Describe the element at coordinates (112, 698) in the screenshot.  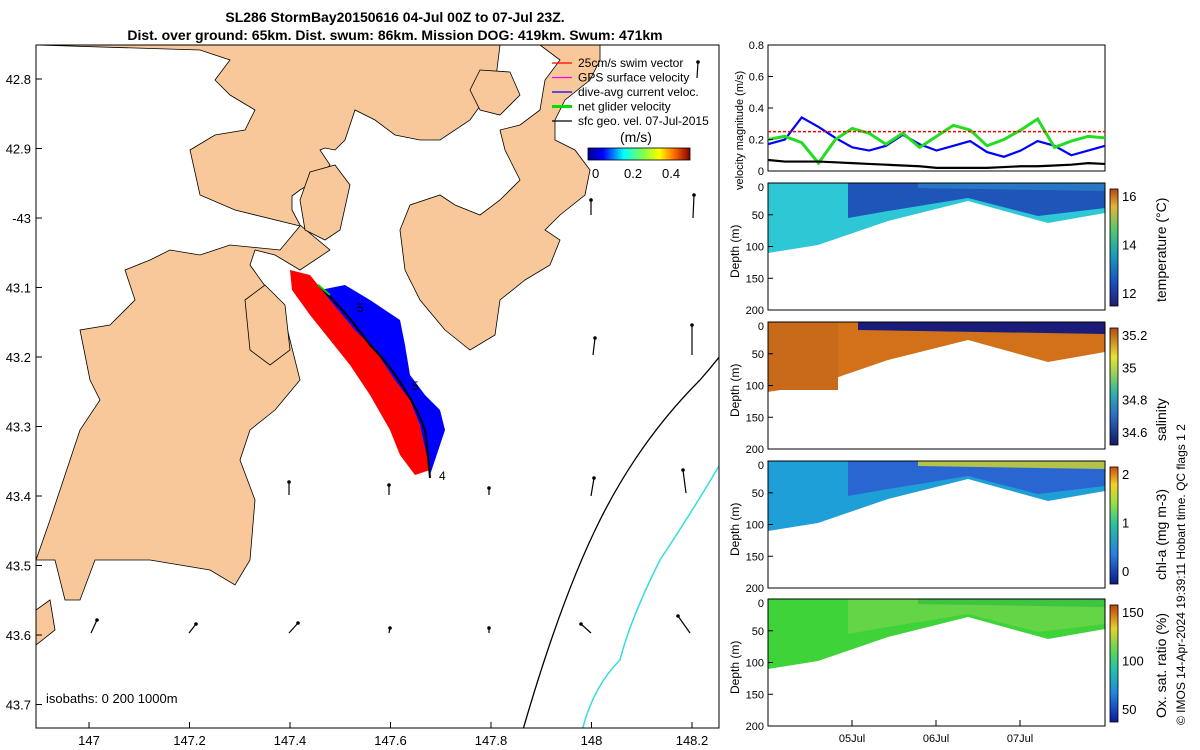
I see `isobaths-label: isobaths: 0 200 1000m` at that location.